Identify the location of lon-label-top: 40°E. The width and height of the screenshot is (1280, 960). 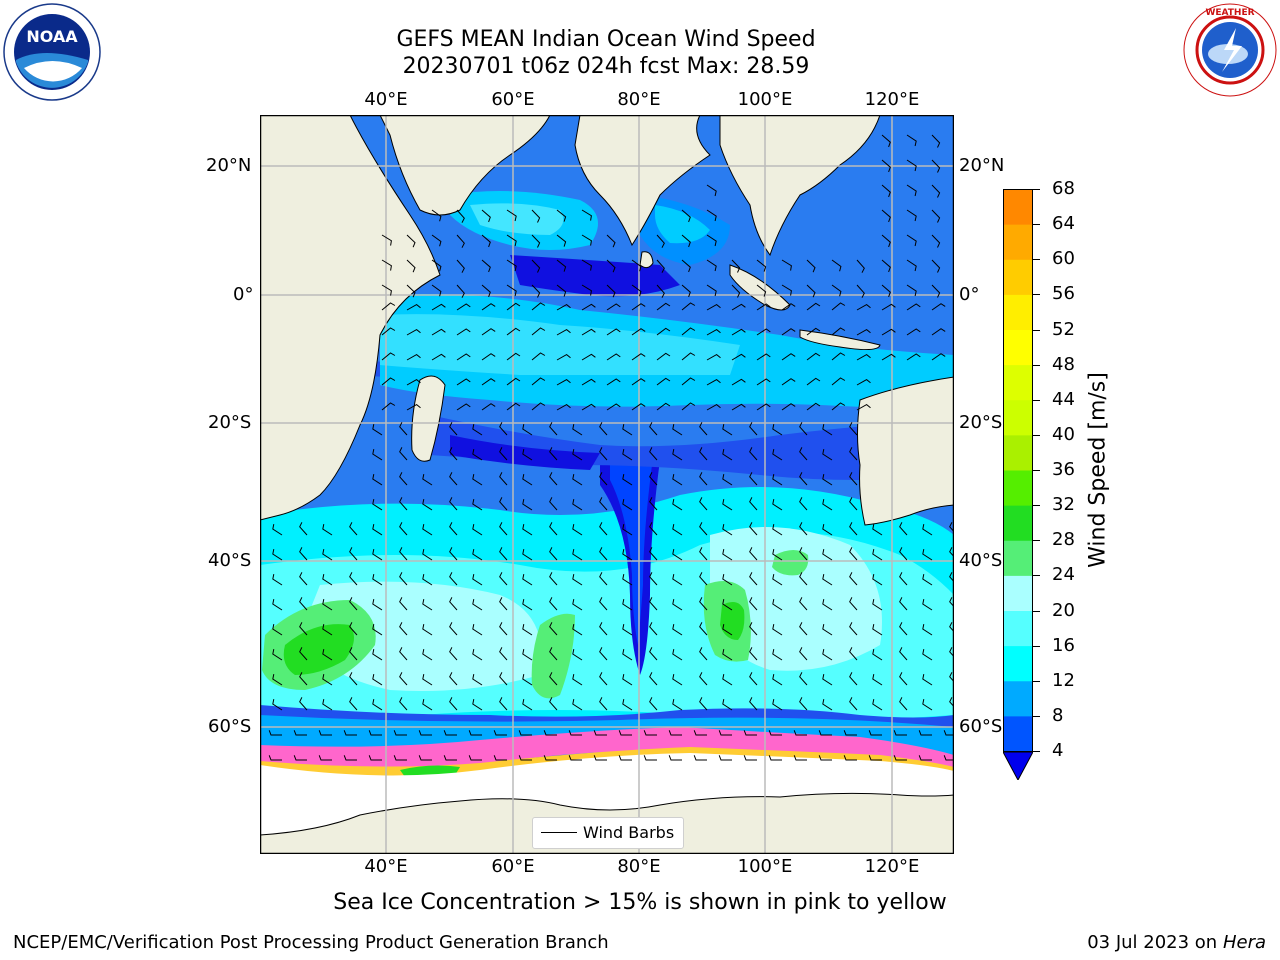
(386, 99).